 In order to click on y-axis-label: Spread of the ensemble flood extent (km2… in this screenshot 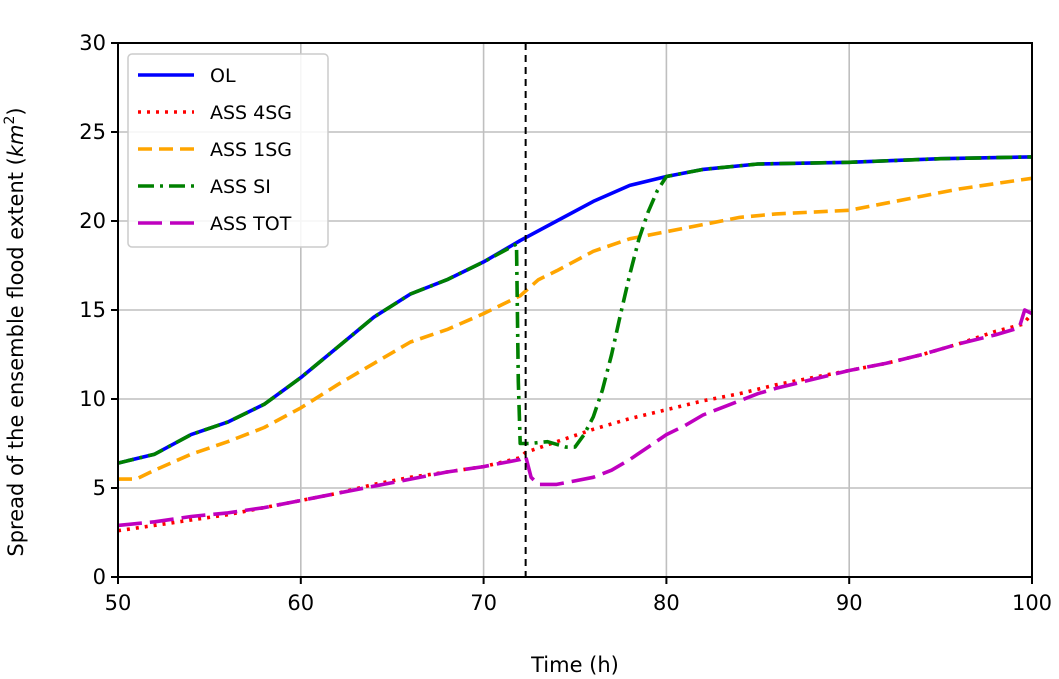, I will do `click(15, 331)`.